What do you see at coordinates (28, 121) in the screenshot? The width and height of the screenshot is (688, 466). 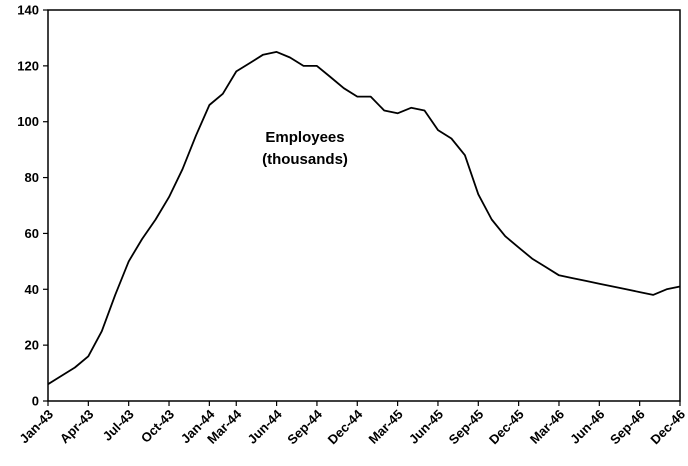 I see `y-tick-label: 100` at bounding box center [28, 121].